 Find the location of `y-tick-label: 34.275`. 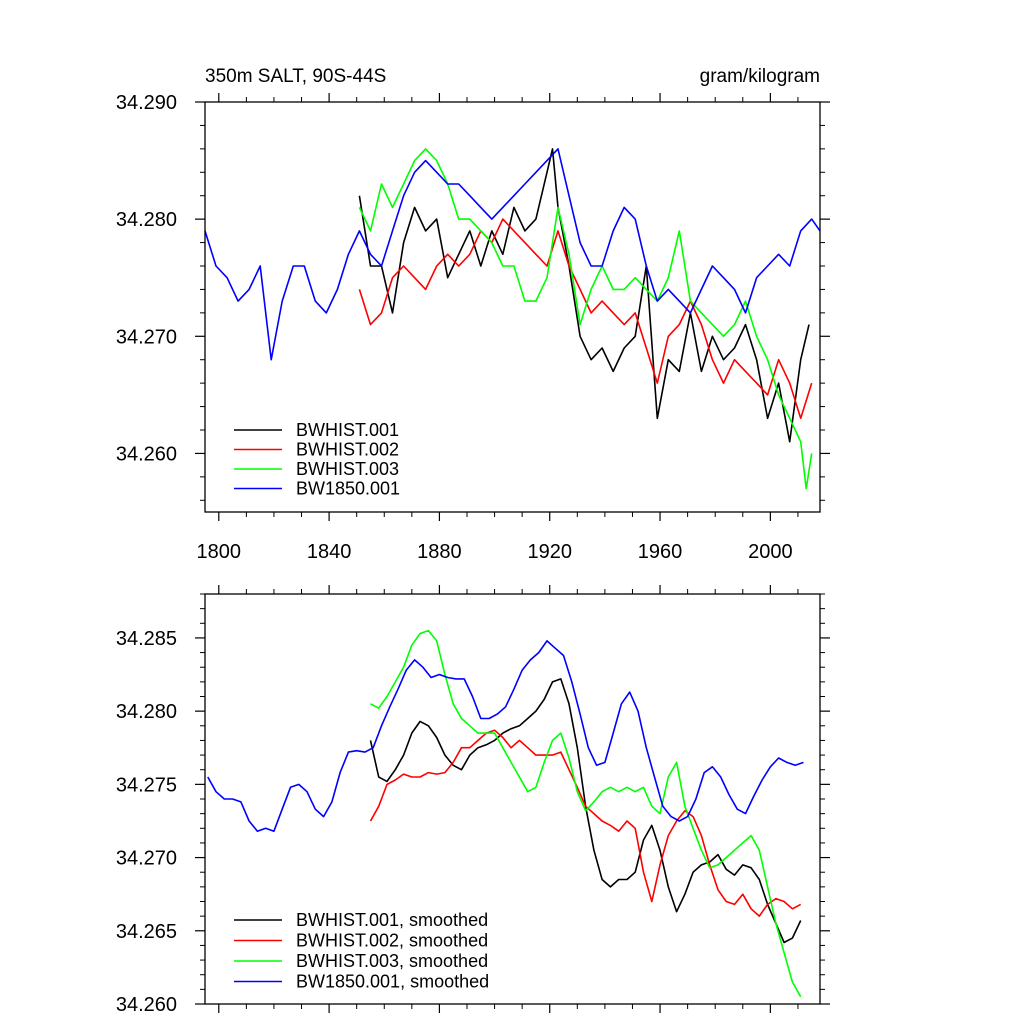

y-tick-label: 34.275 is located at coordinates (146, 785).